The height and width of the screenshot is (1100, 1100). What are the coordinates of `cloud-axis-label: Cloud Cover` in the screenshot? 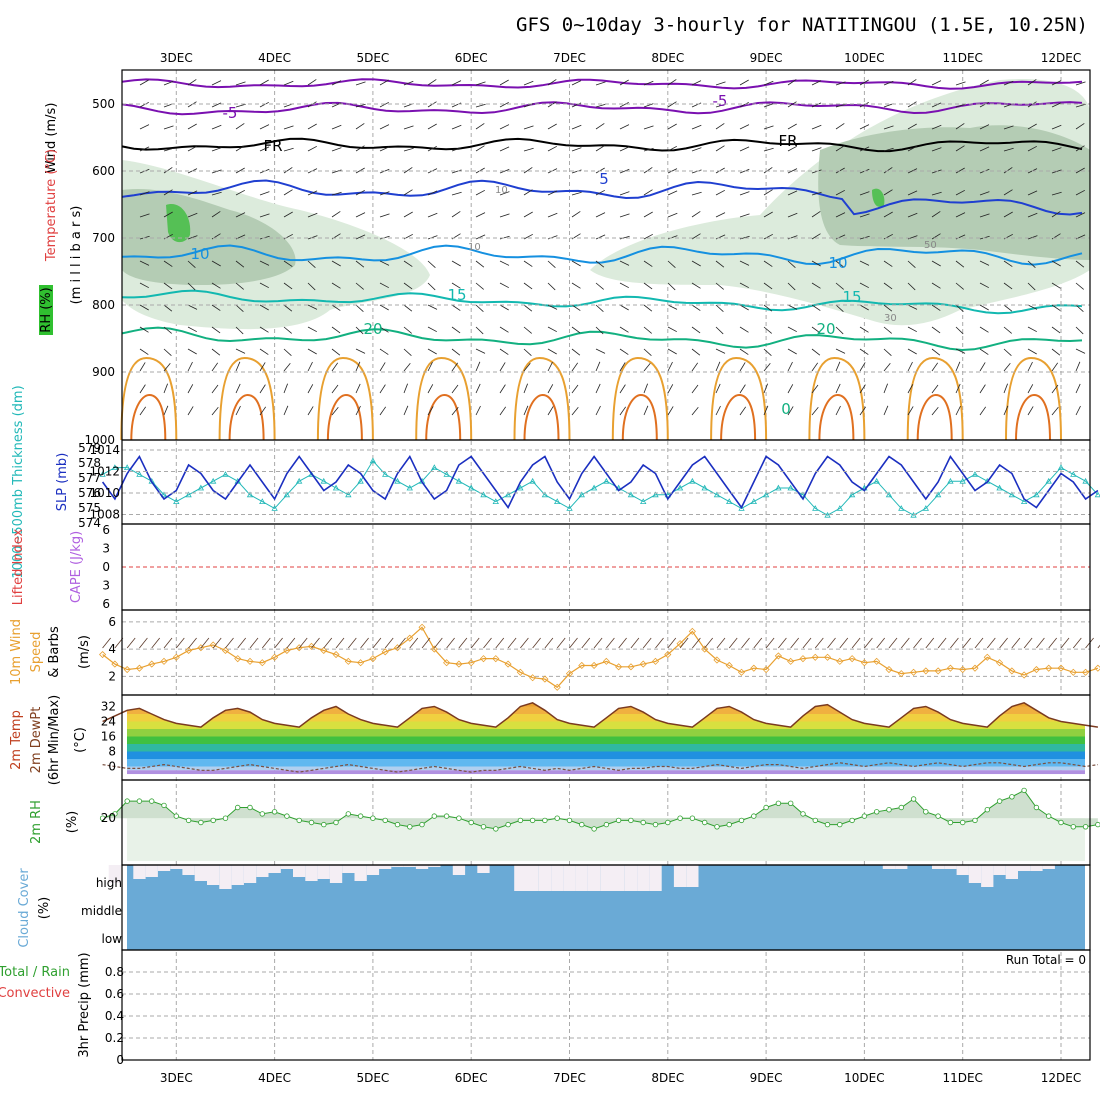 It's located at (24, 908).